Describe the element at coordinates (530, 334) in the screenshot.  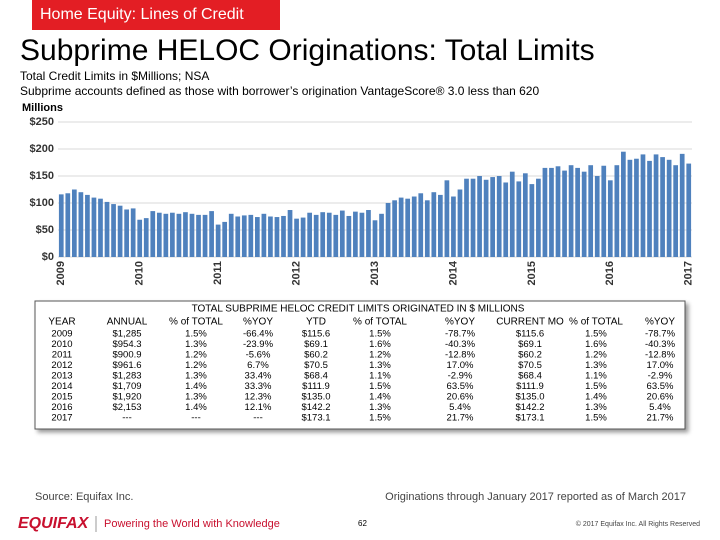
I see `table-cell: $115.6` at that location.